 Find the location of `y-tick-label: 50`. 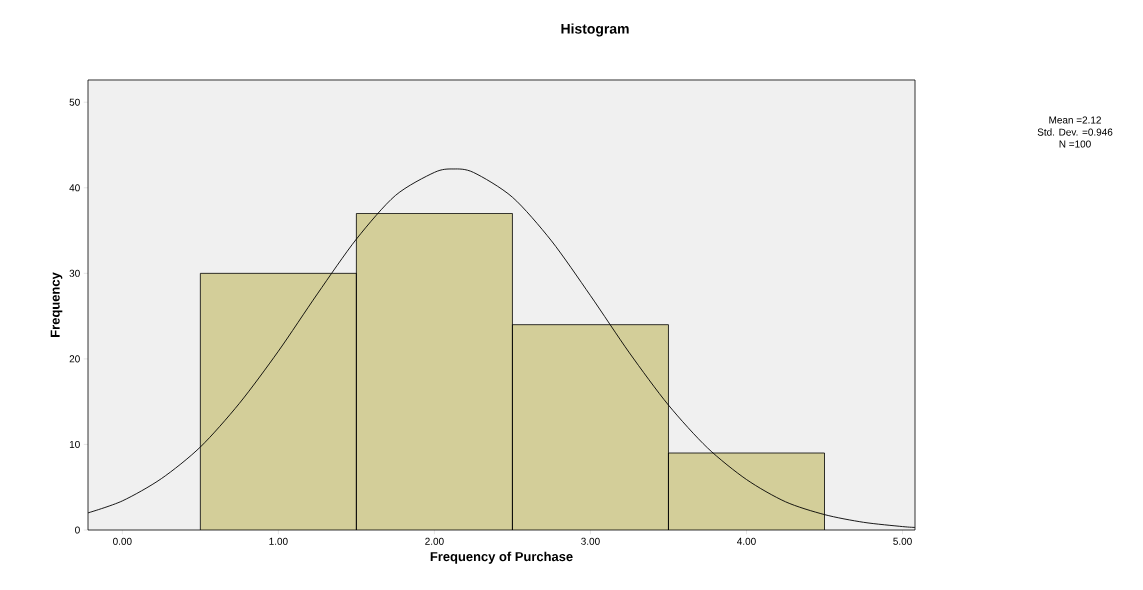

y-tick-label: 50 is located at coordinates (74, 102).